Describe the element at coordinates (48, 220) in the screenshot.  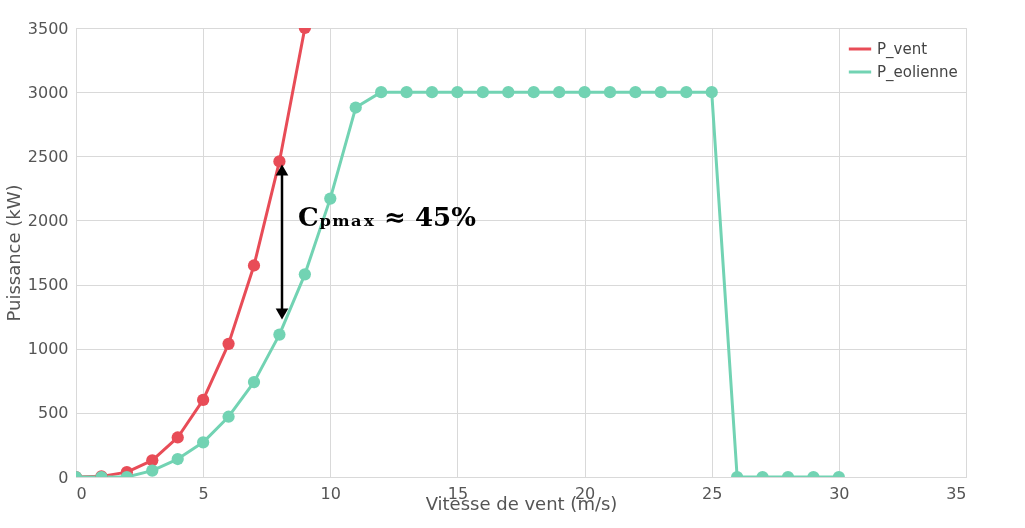
I see `y-tick-label: 2000` at that location.